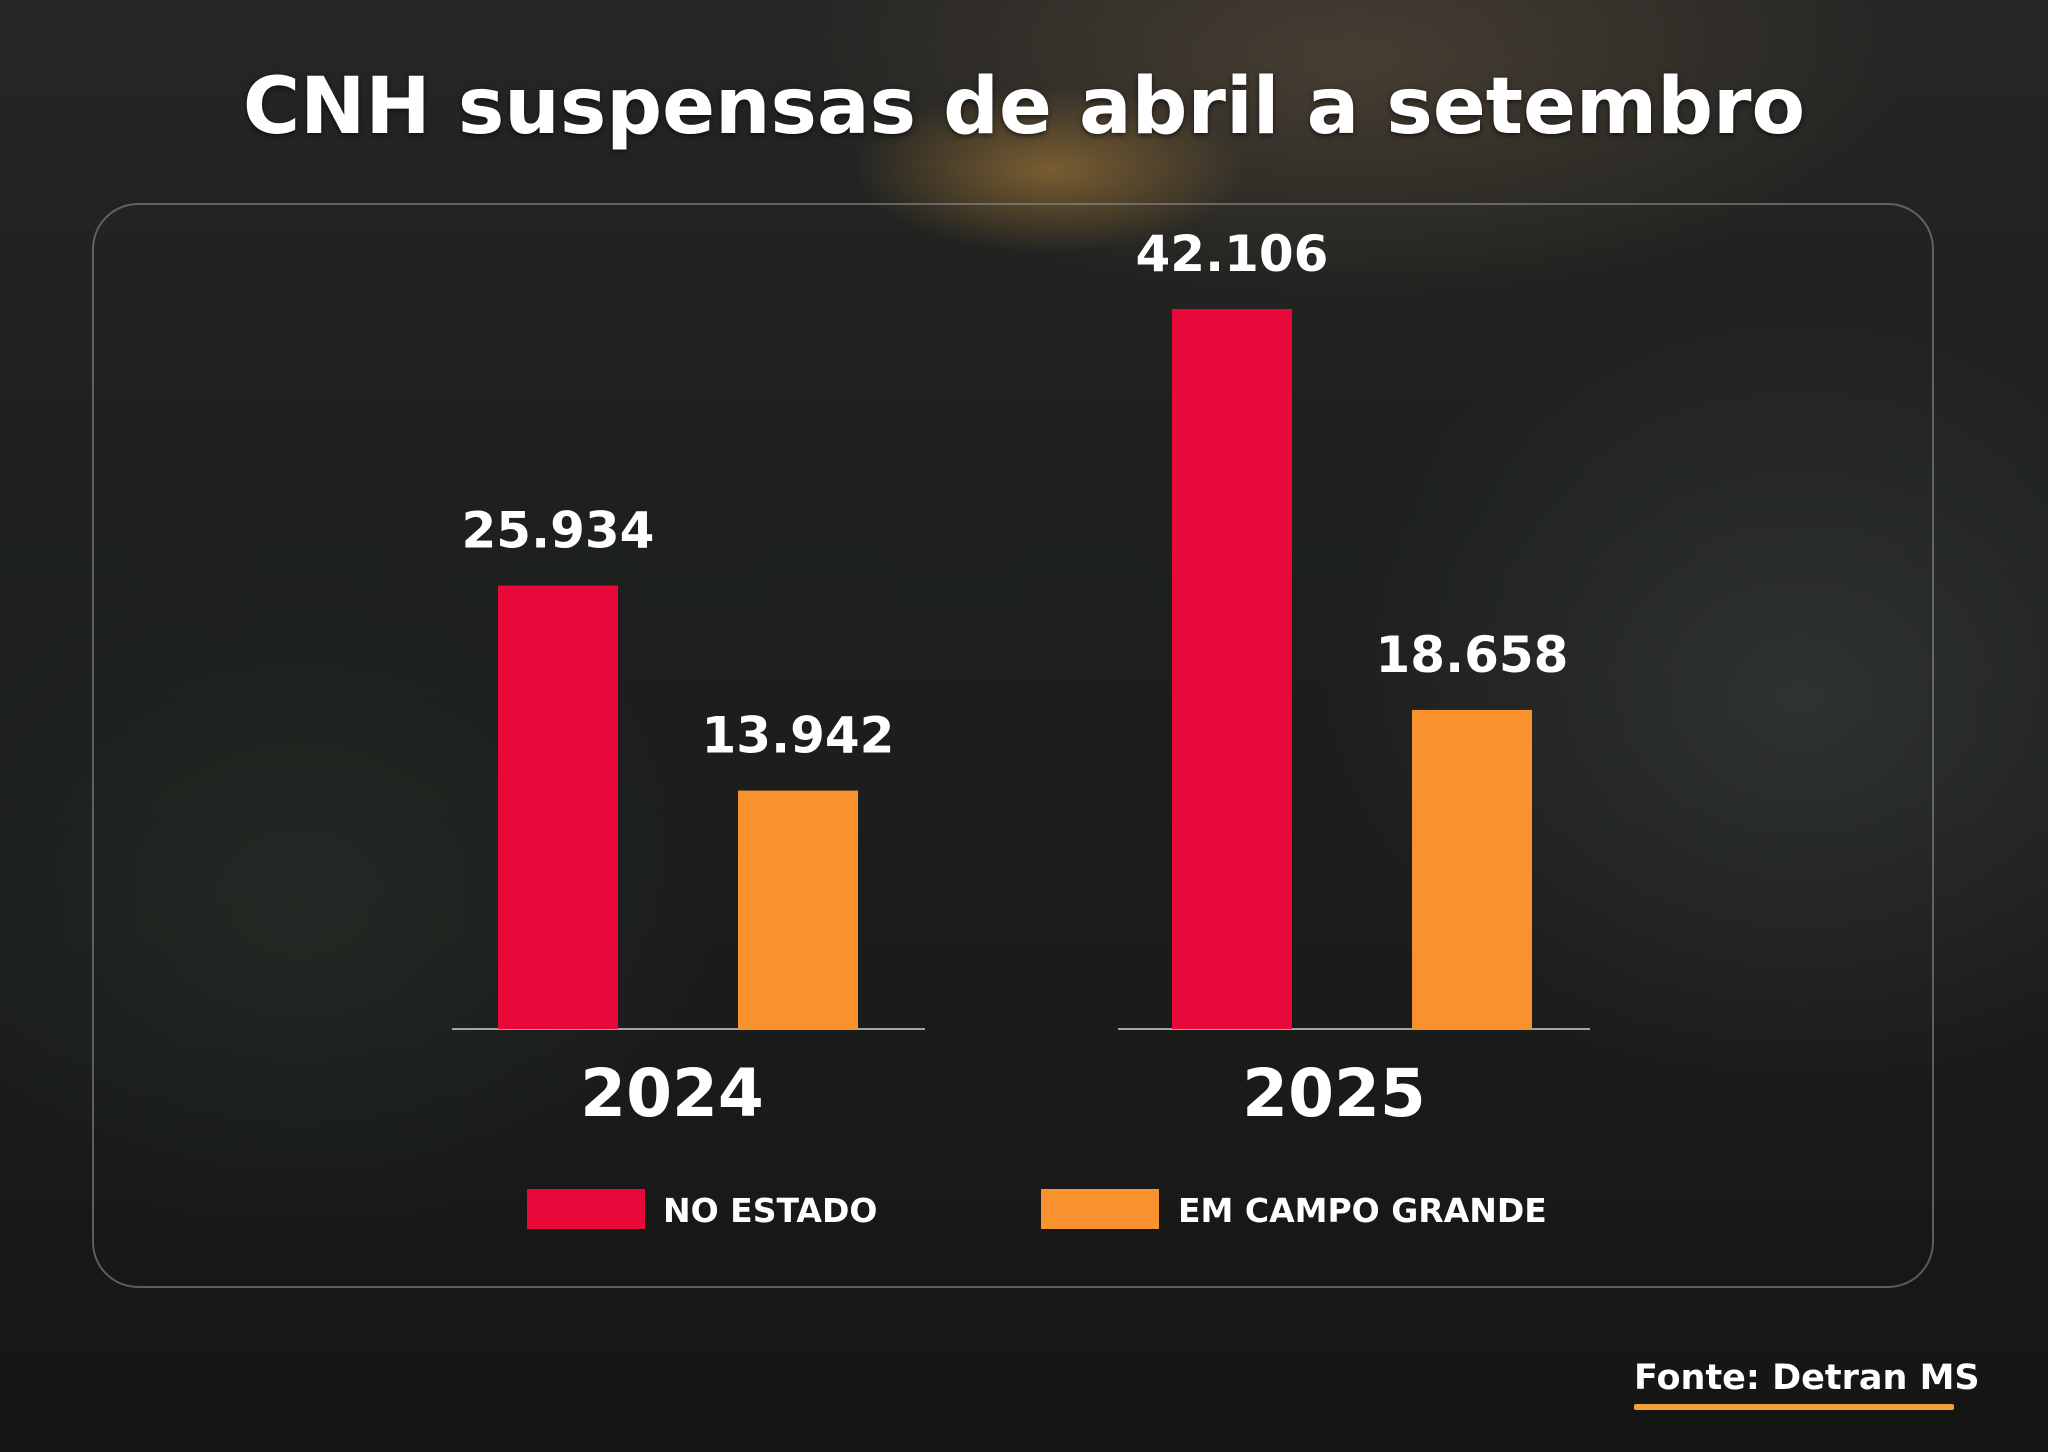  What do you see at coordinates (798, 736) in the screenshot?
I see `data-label-campo-grande-2024: 13.942` at bounding box center [798, 736].